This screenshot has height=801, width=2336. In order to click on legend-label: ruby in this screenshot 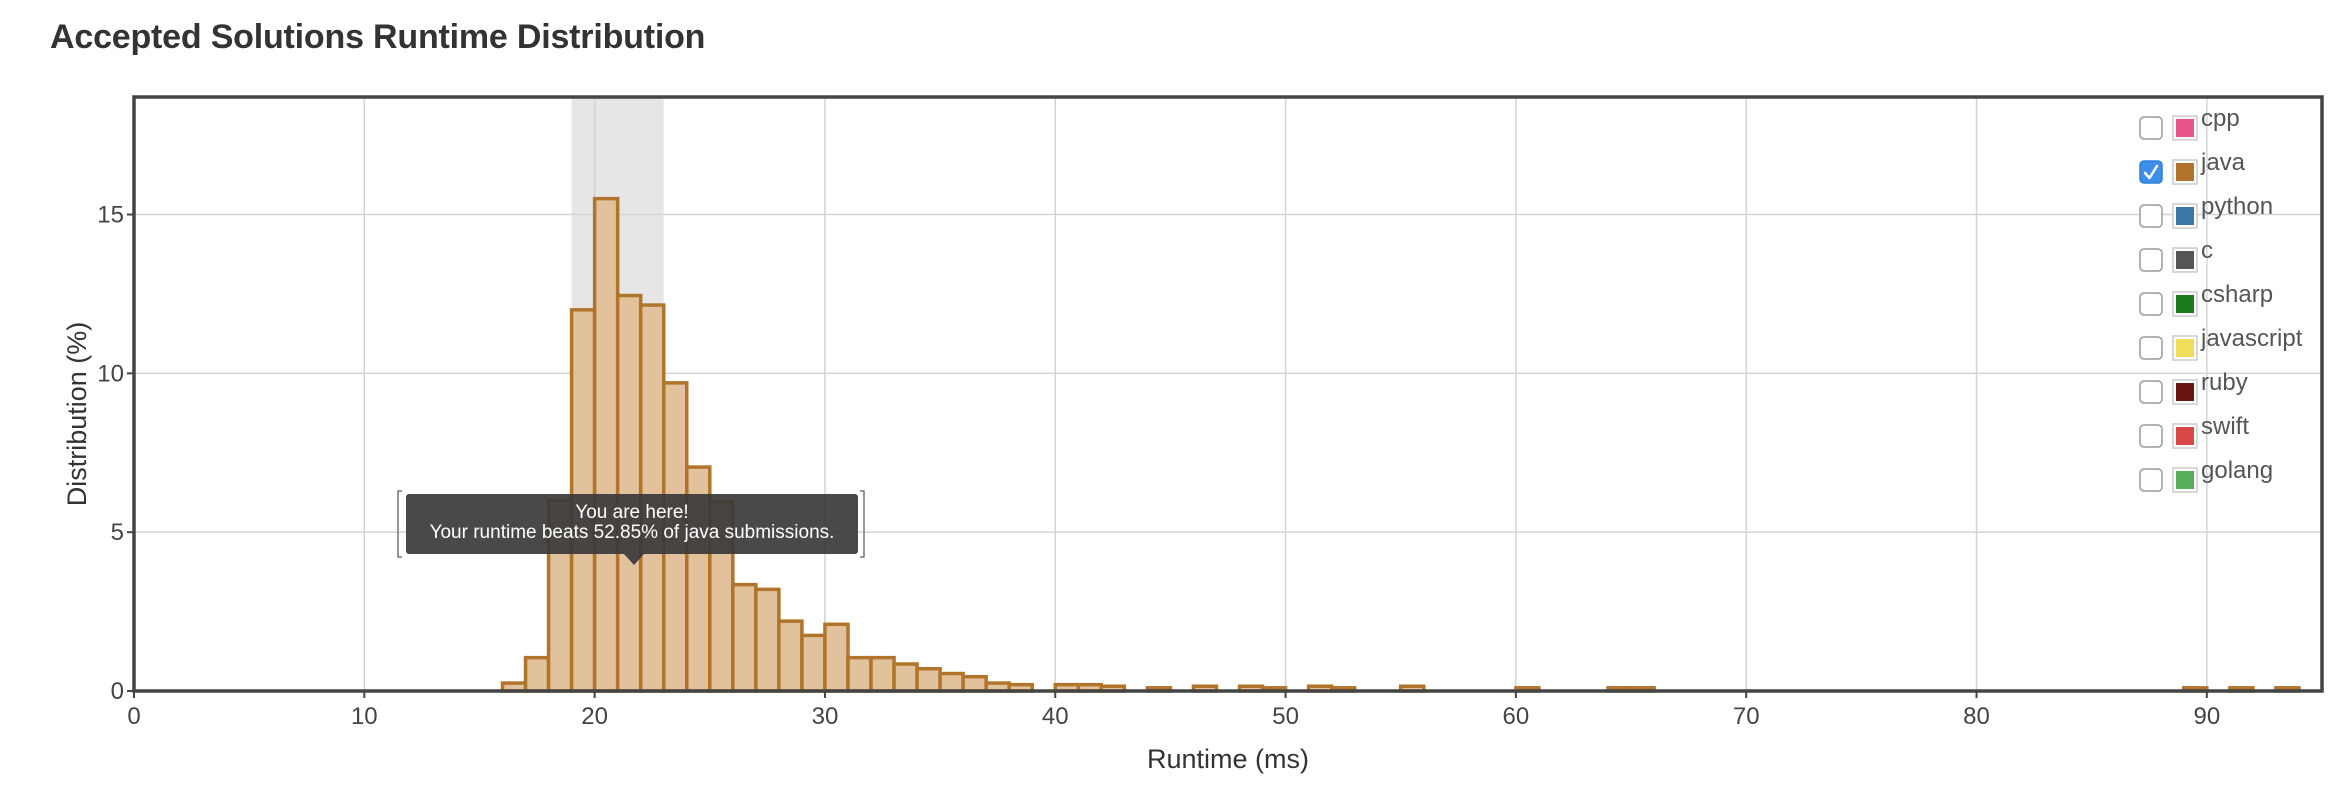, I will do `click(2224, 382)`.